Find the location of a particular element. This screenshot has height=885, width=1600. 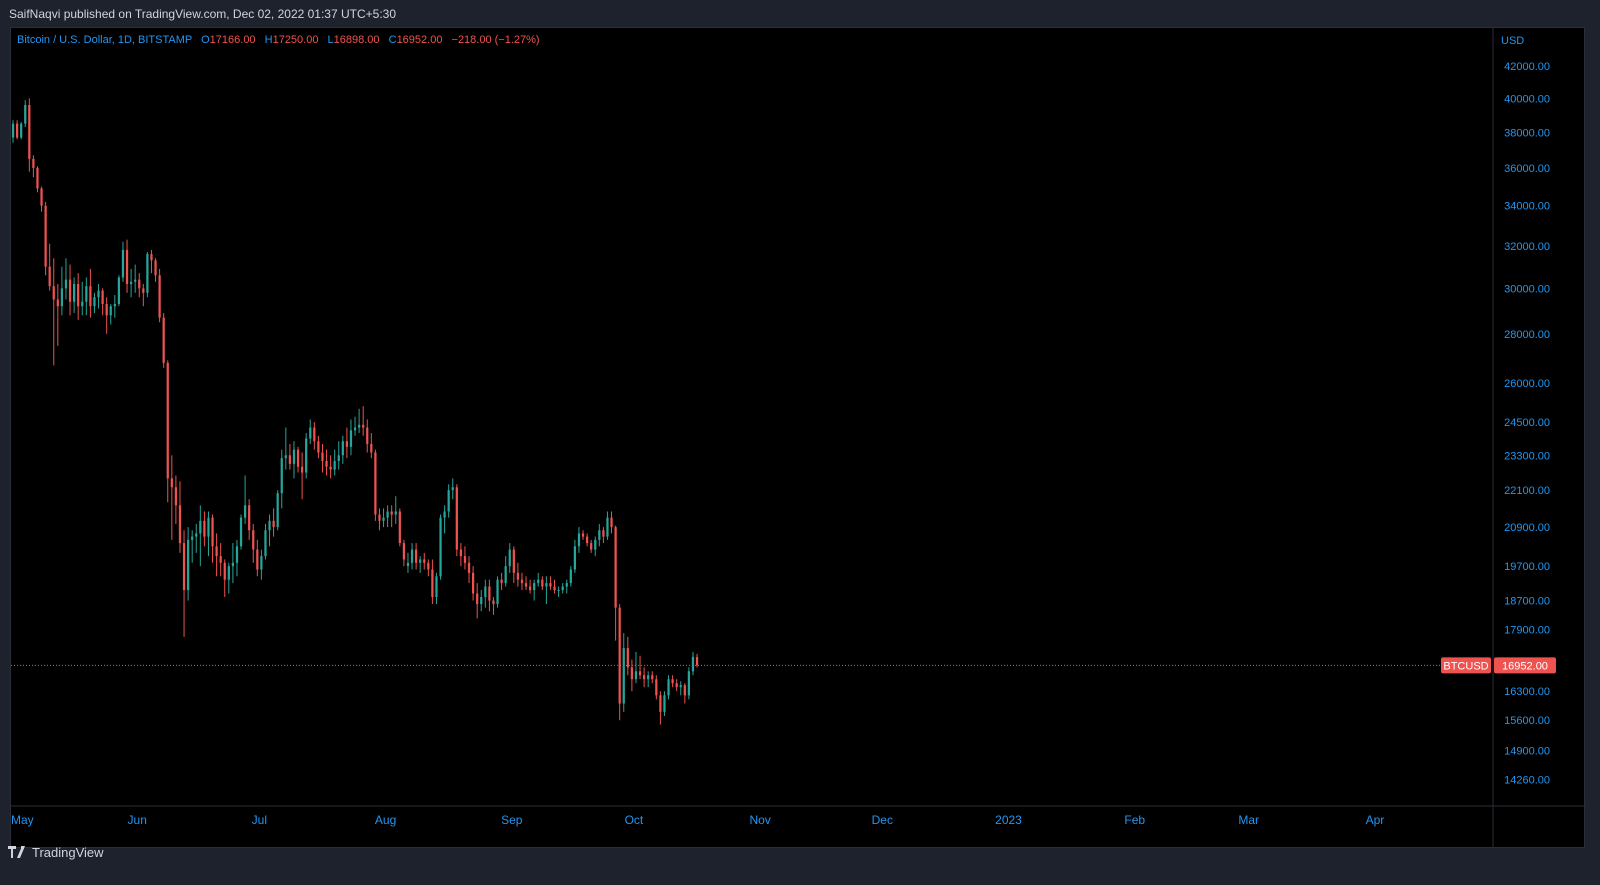

symbol-name: Bitcoin / U.S. Dollar, 1D, BITSTAMP is located at coordinates (105, 40).